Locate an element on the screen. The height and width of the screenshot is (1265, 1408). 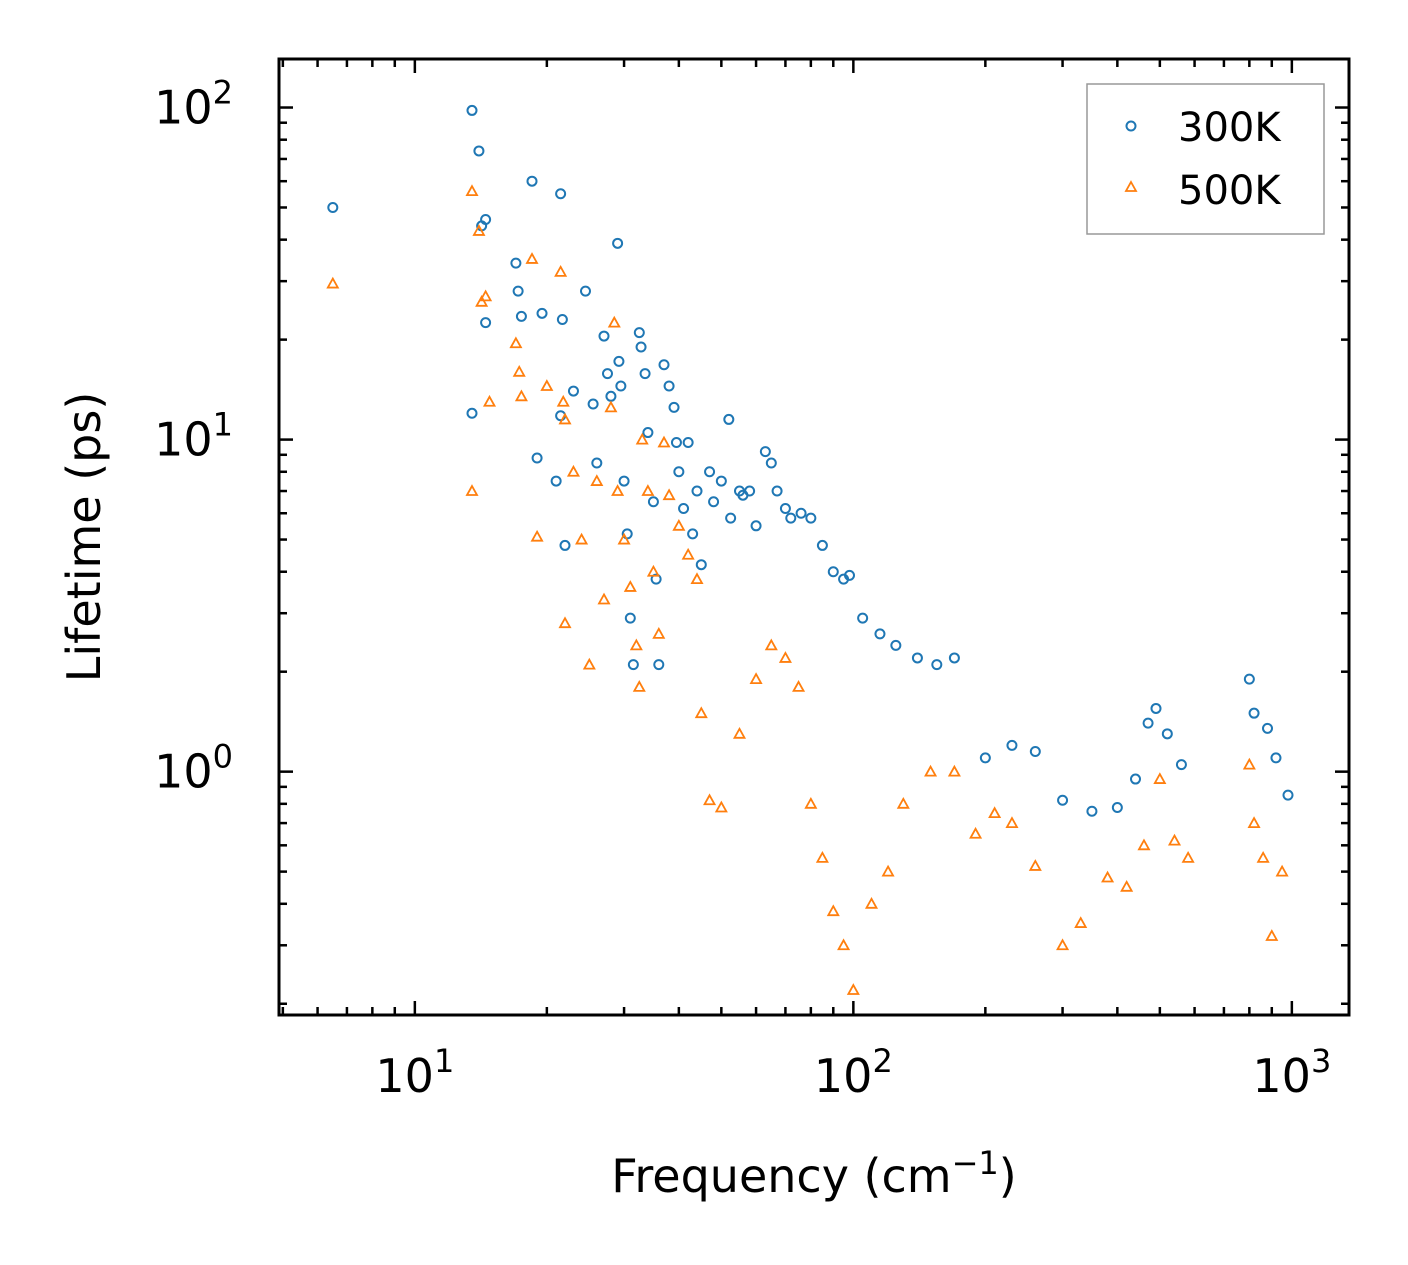
legend-marker-300k is located at coordinates (1131, 126).